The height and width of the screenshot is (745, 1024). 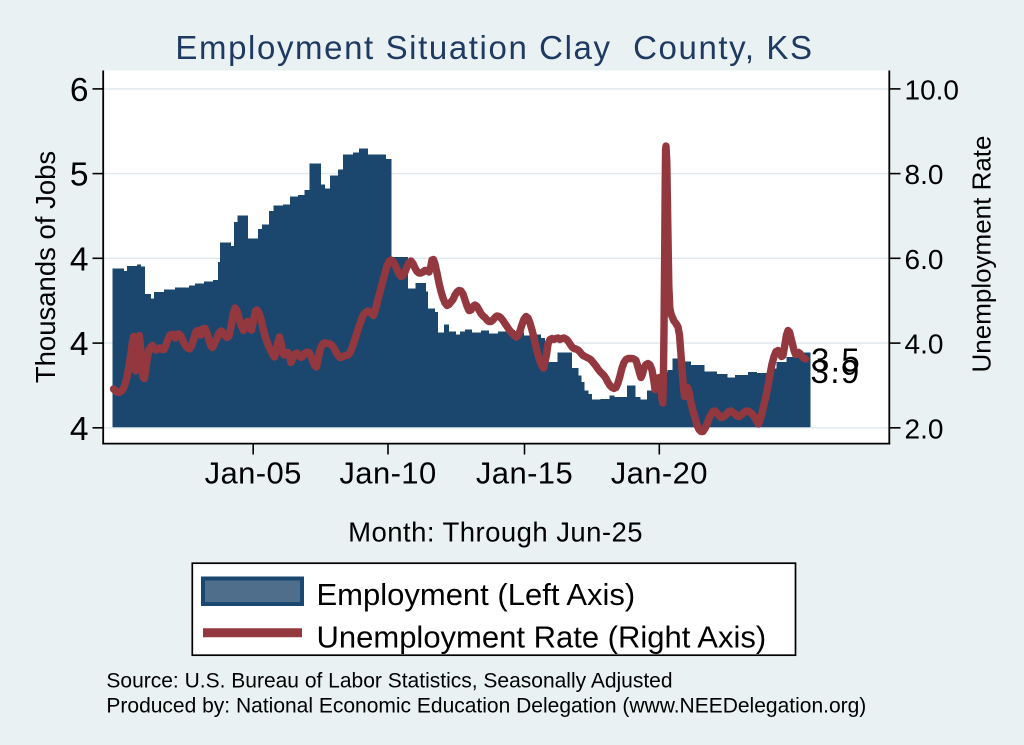 What do you see at coordinates (659, 473) in the screenshot?
I see `svg-text: Jan-20` at bounding box center [659, 473].